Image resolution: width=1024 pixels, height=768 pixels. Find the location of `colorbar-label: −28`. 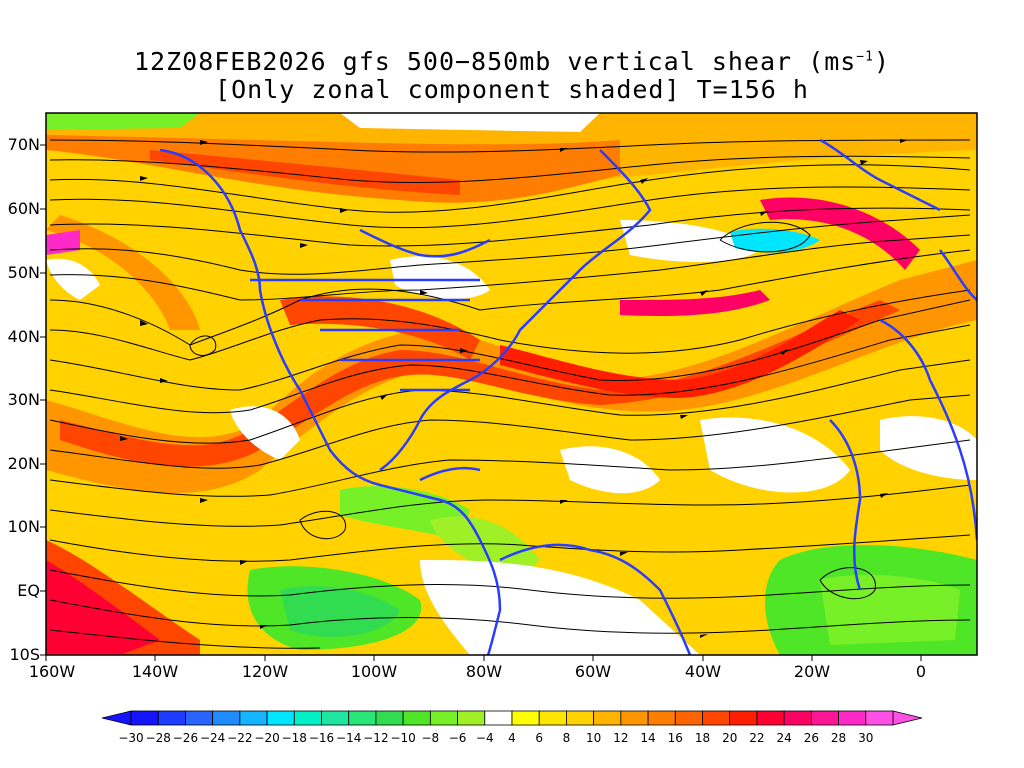

colorbar-label: −28 is located at coordinates (158, 738).